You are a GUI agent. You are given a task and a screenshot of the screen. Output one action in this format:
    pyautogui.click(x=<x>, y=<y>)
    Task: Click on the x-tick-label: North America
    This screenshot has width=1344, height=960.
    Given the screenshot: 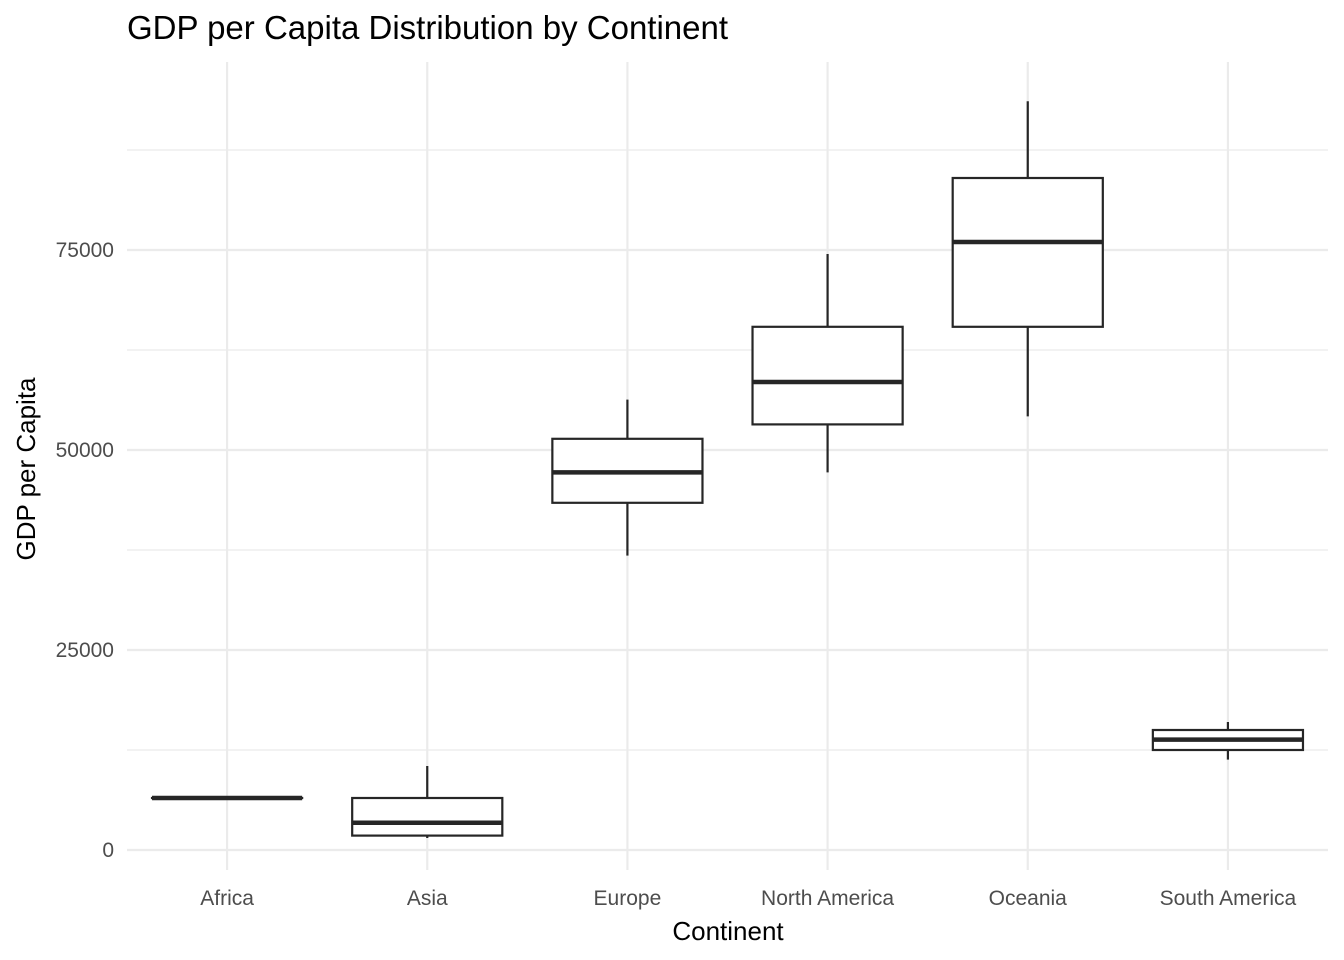 What is the action you would take?
    pyautogui.click(x=827, y=898)
    